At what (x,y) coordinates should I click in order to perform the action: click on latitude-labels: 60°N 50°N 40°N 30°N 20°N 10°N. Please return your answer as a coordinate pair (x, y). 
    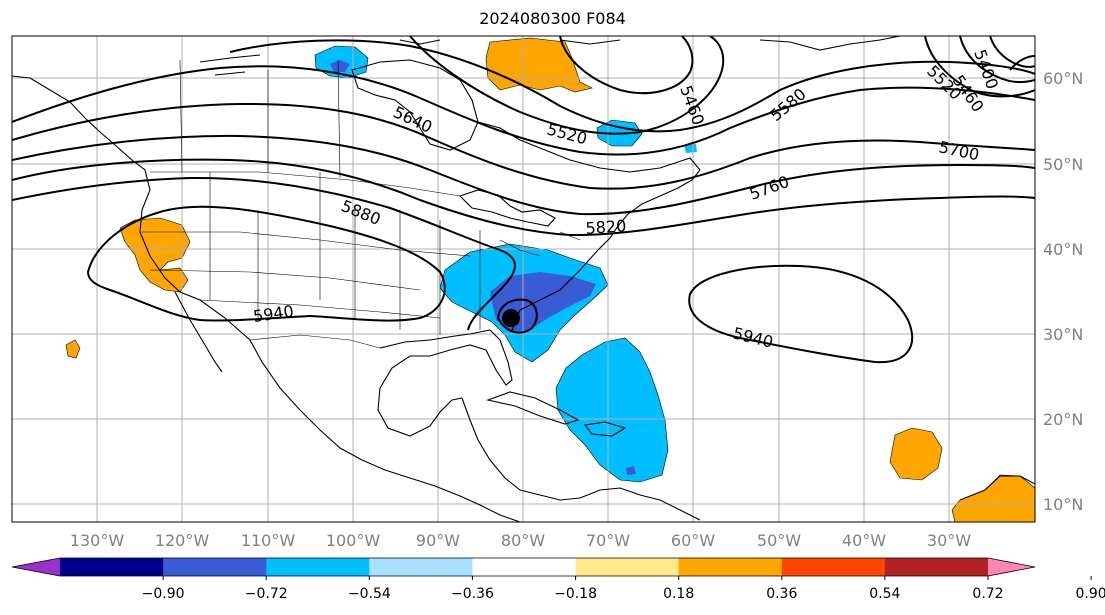
    Looking at the image, I should click on (1063, 291).